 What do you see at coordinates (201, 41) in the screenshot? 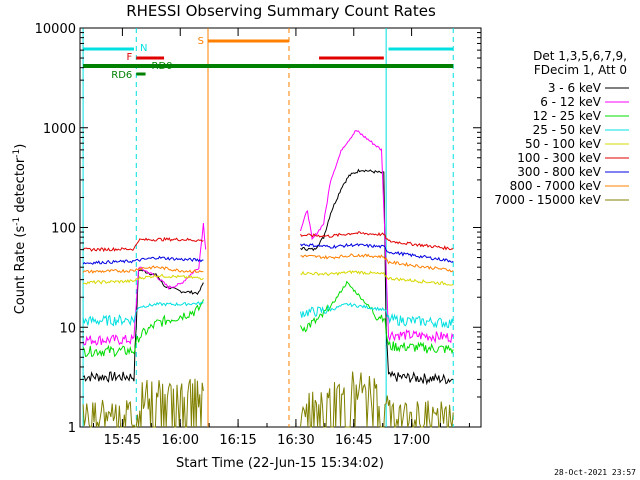
I see `bar-label-s: S` at bounding box center [201, 41].